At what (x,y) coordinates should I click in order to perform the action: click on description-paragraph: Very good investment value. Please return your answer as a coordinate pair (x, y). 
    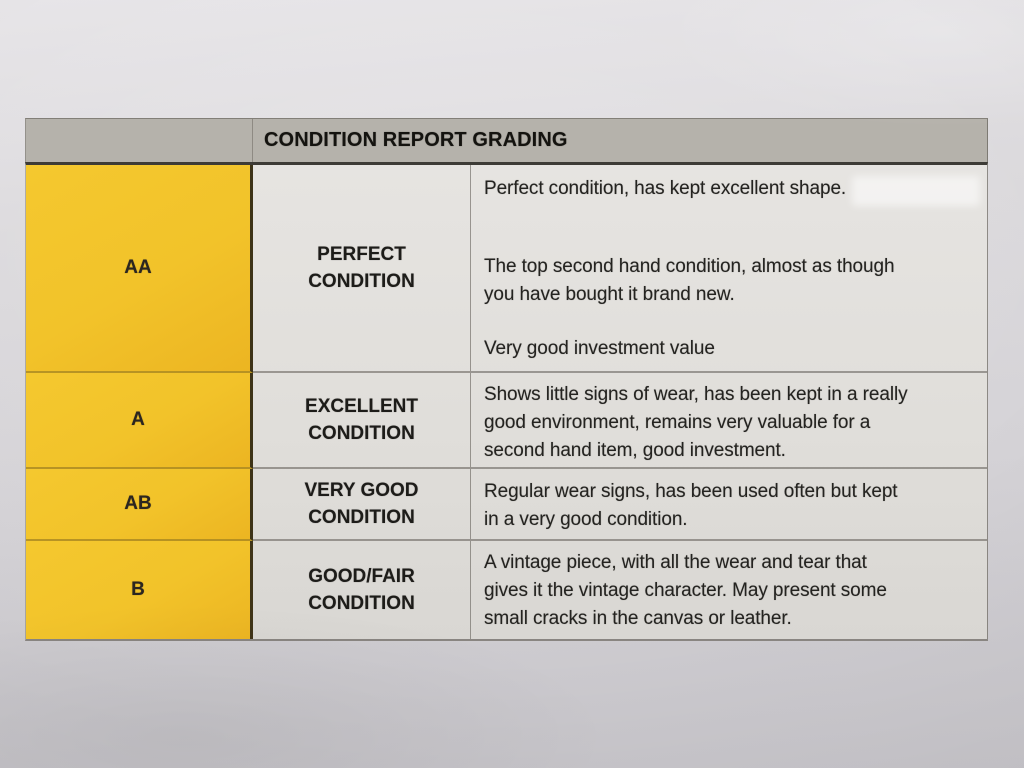
    Looking at the image, I should click on (599, 348).